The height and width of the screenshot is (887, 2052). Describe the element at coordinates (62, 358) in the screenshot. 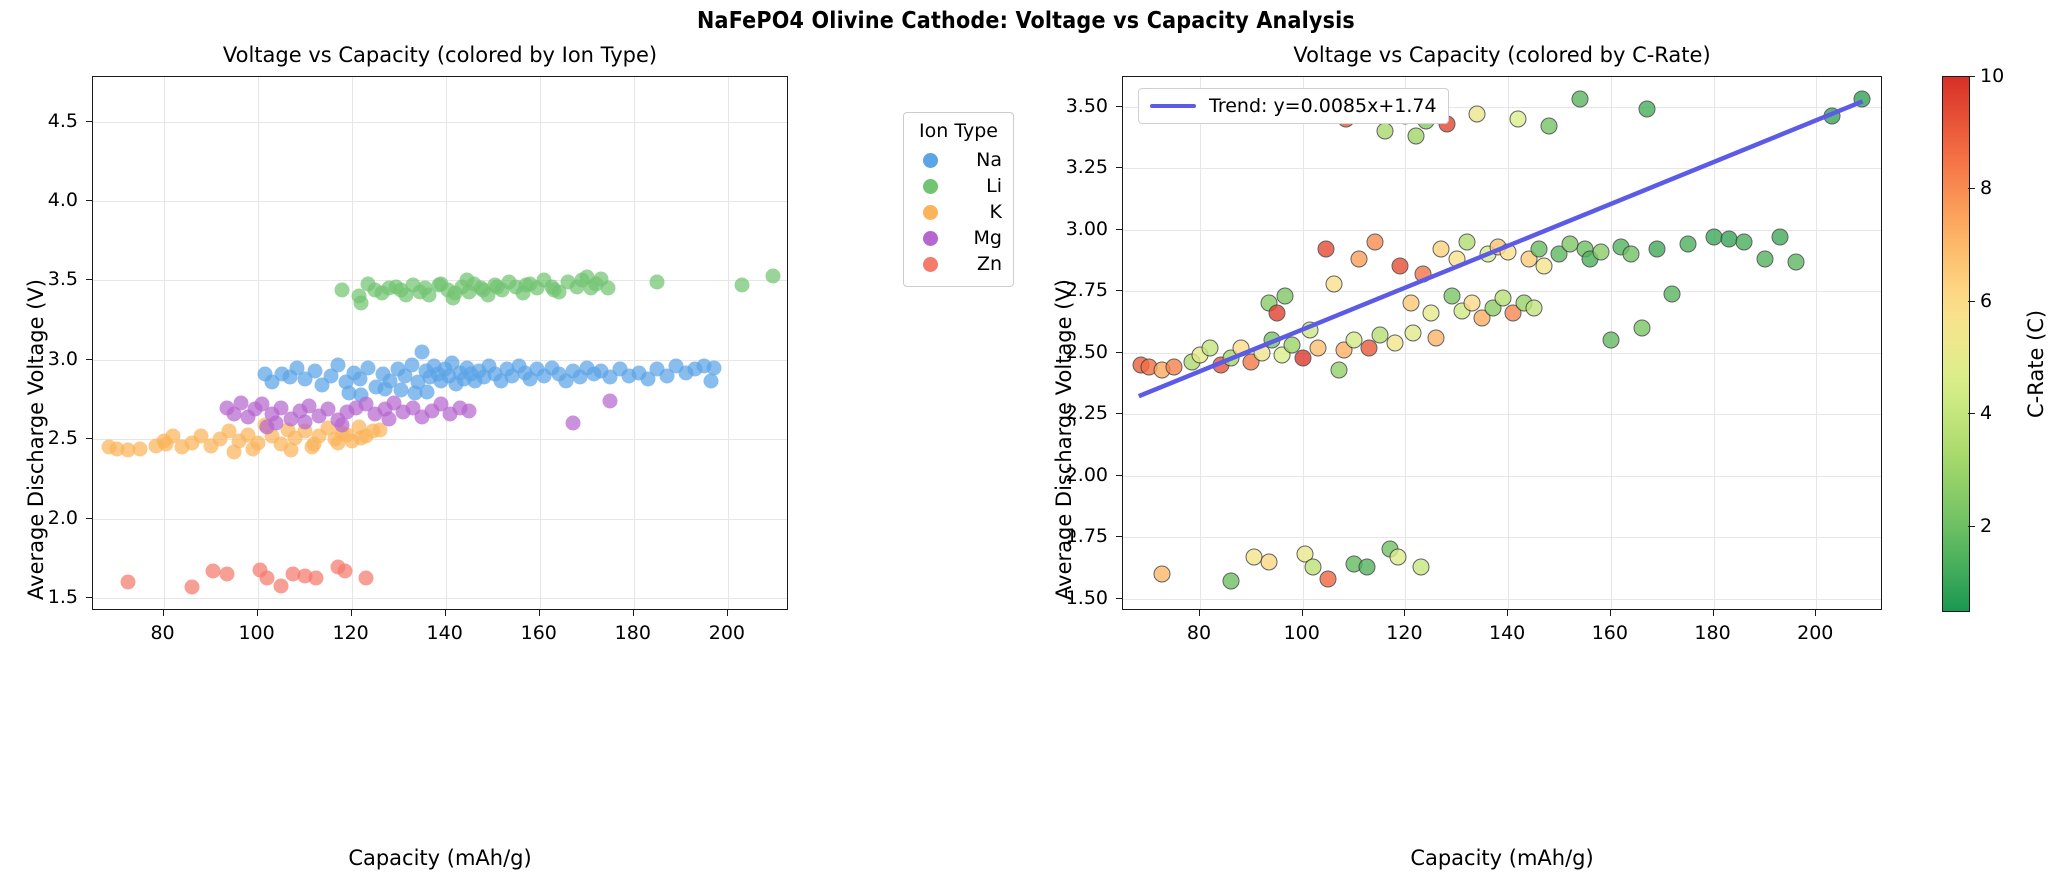

I see `y-tick-label: 3.0` at that location.